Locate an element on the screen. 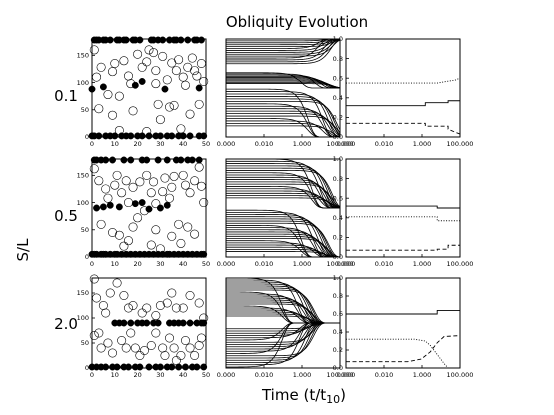  row3-col1-x-tick-label: 20 is located at coordinates (137, 375).